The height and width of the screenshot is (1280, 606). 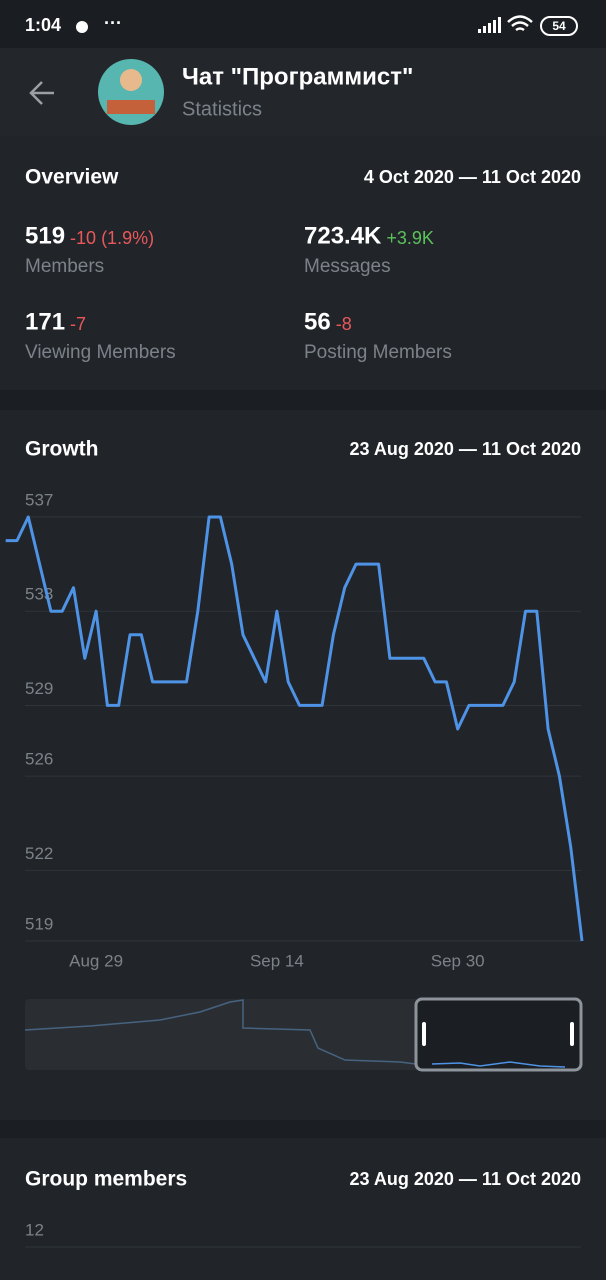 What do you see at coordinates (96, 960) in the screenshot?
I see `x-tick-label: Aug 29` at bounding box center [96, 960].